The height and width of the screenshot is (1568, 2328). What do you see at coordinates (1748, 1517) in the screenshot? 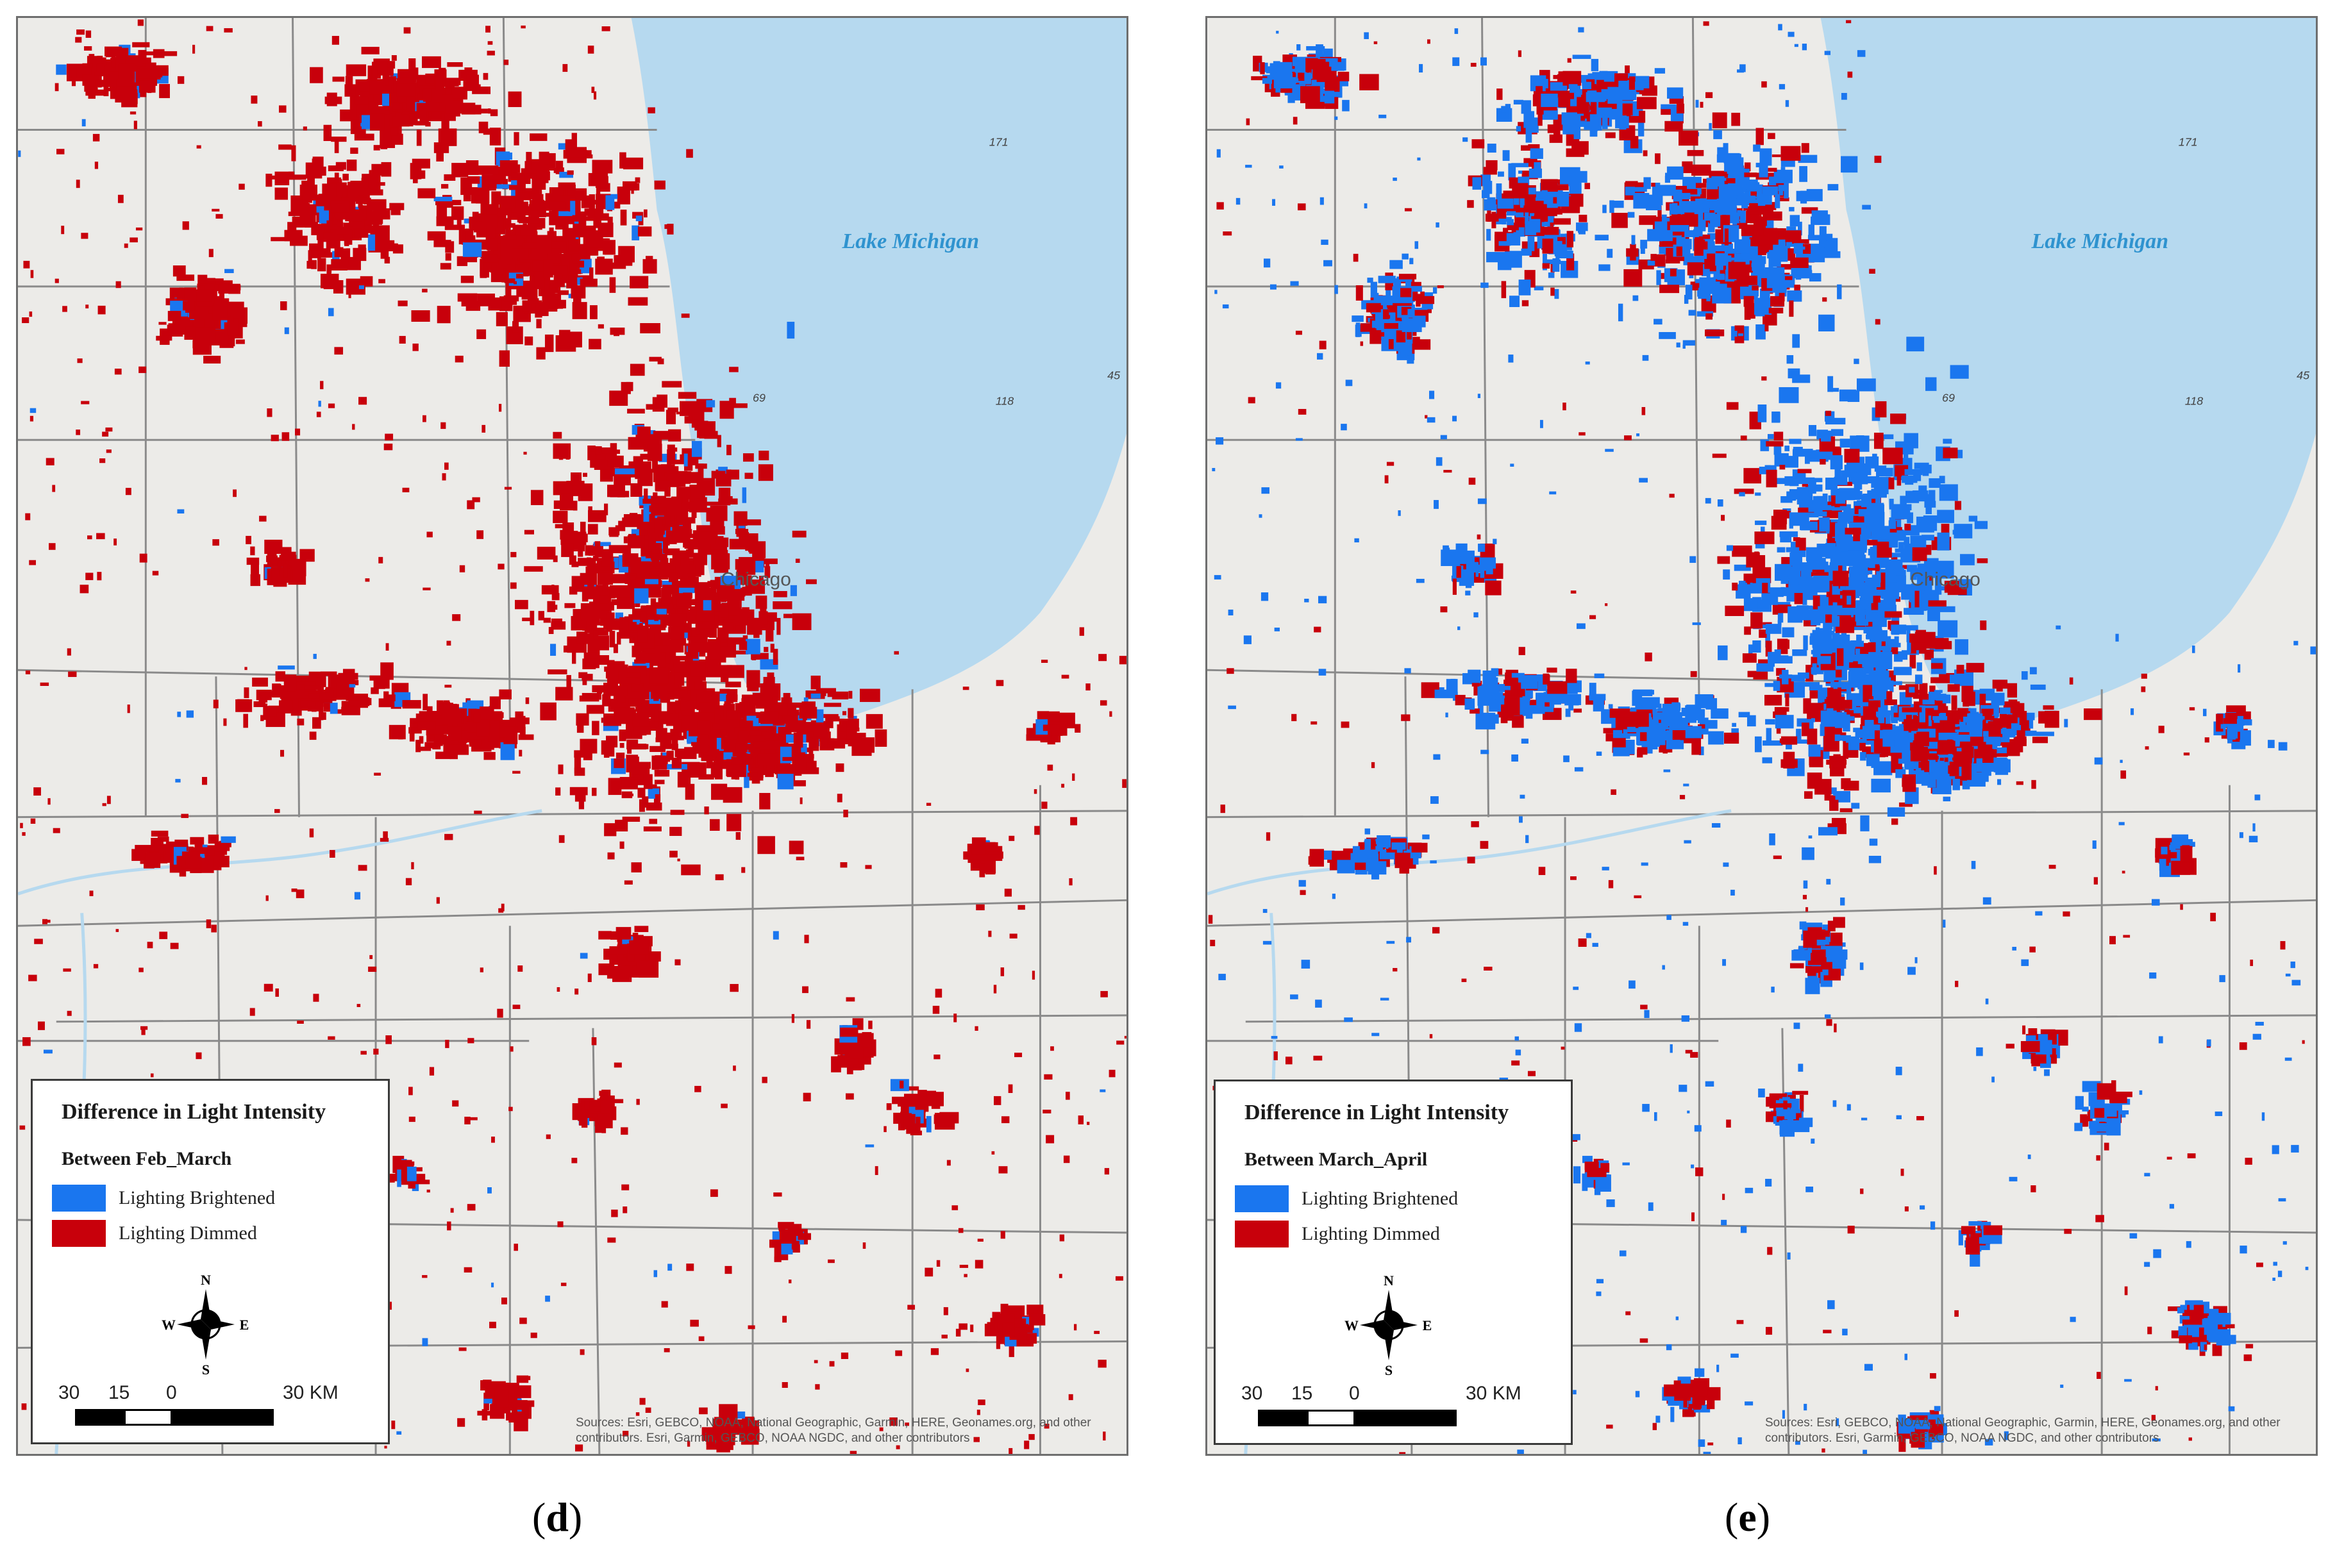
I see `caption-e: (e)` at bounding box center [1748, 1517].